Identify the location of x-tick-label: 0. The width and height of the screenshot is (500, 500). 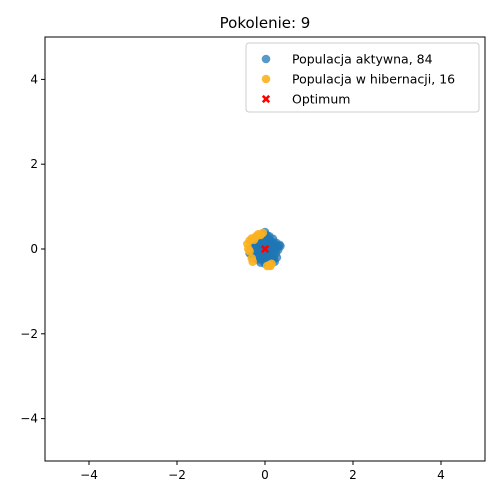
(265, 475).